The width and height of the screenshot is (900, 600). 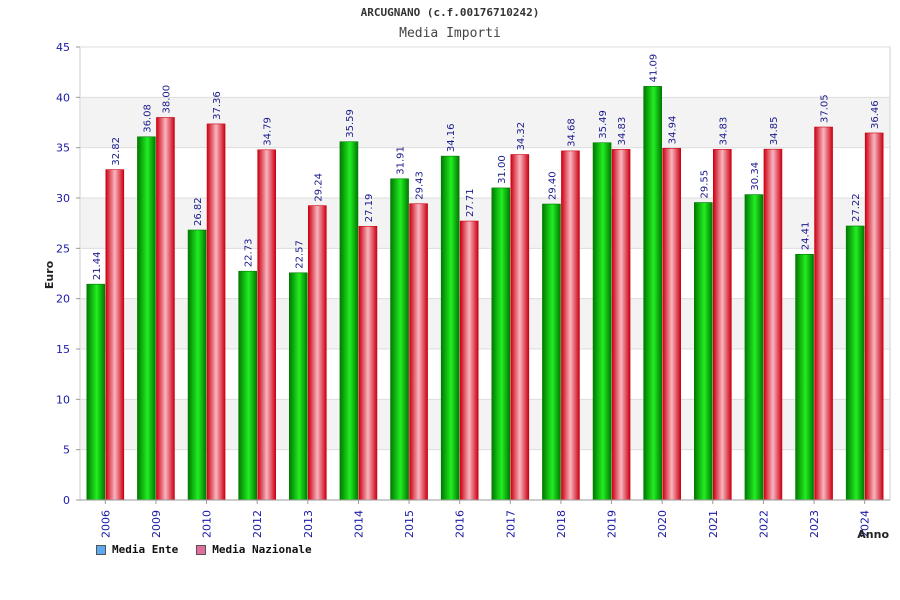 I want to click on y-tick-label: 20, so click(x=63, y=299).